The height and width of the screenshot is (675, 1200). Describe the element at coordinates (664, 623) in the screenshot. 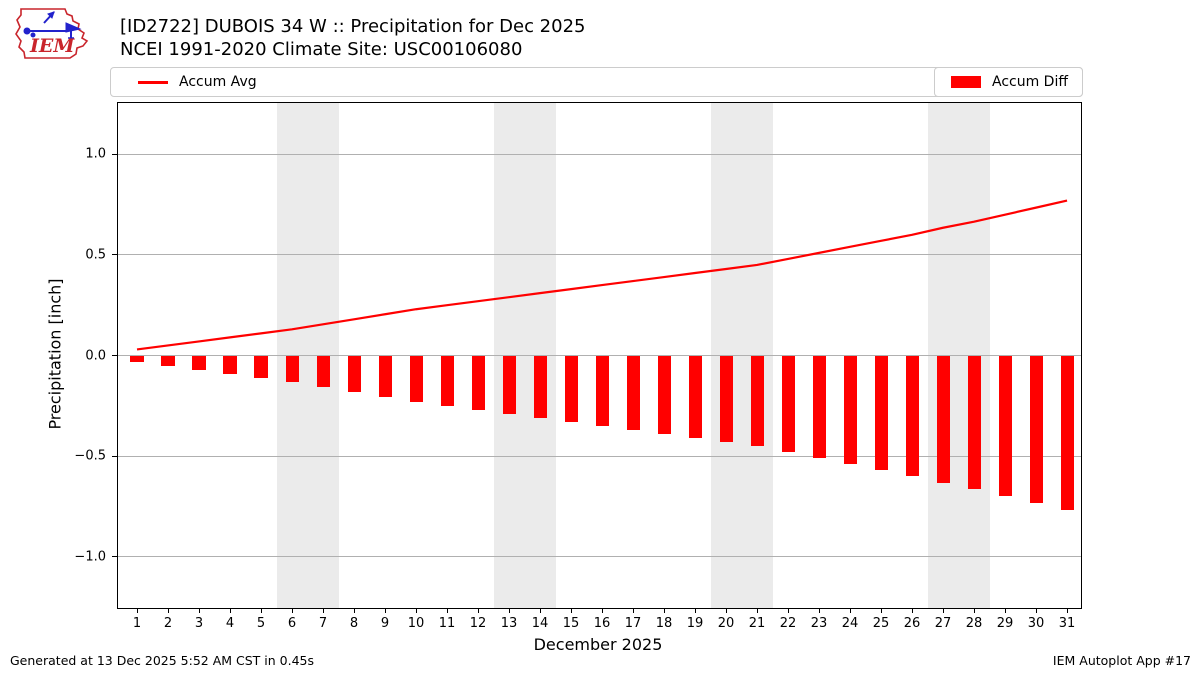

I see `x-tick-label: 18` at that location.